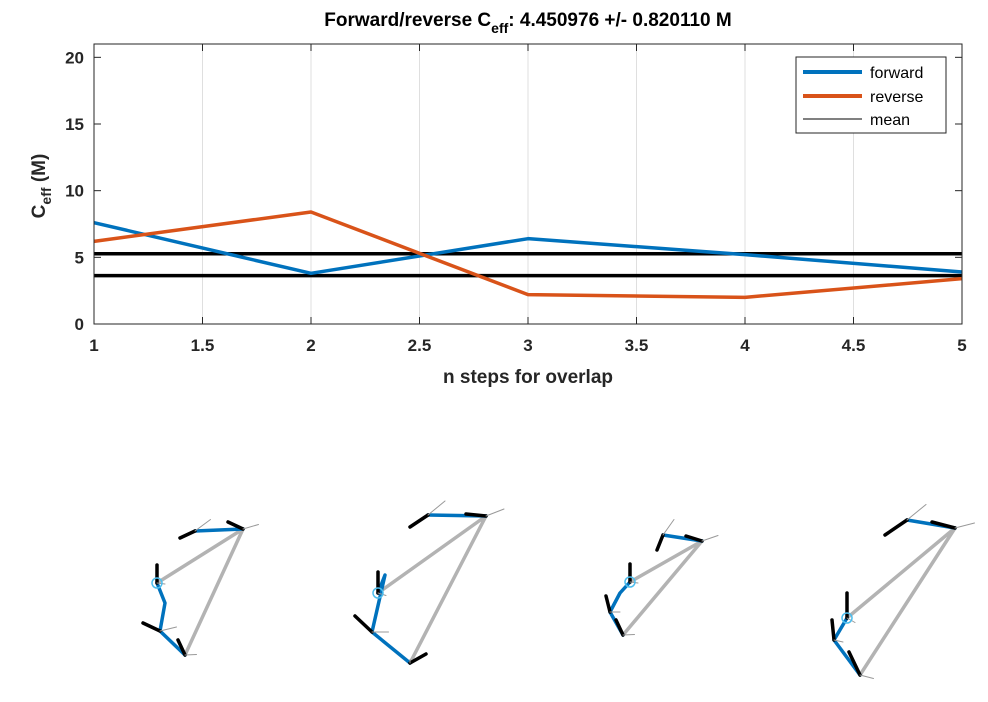 The image size is (988, 702). Describe the element at coordinates (896, 73) in the screenshot. I see `legend-label-forward: forward` at that location.